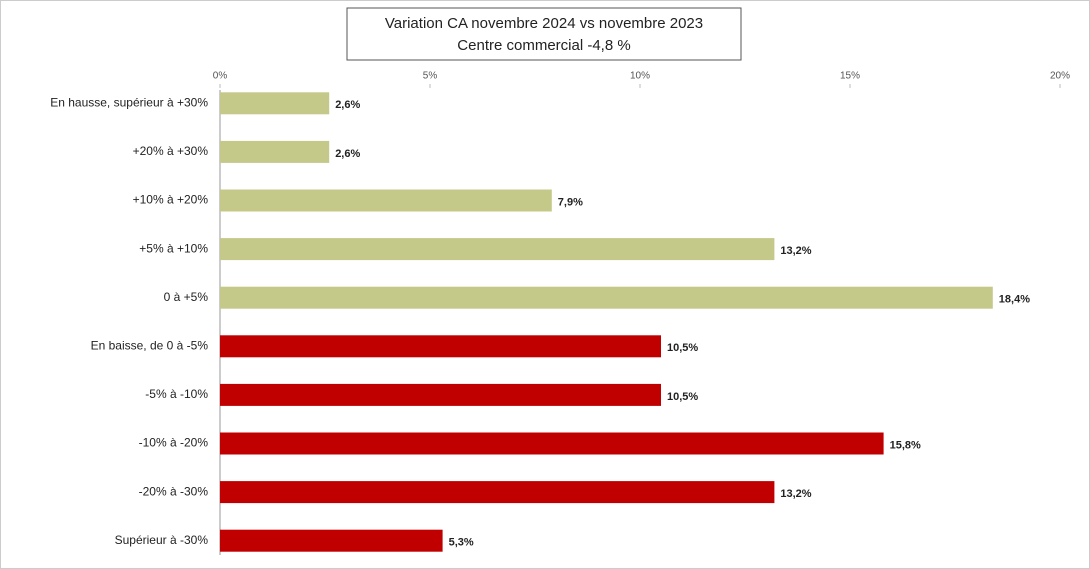 This screenshot has height=569, width=1090. Describe the element at coordinates (173, 248) in the screenshot. I see `y-tick-label: +5% à +10%` at that location.